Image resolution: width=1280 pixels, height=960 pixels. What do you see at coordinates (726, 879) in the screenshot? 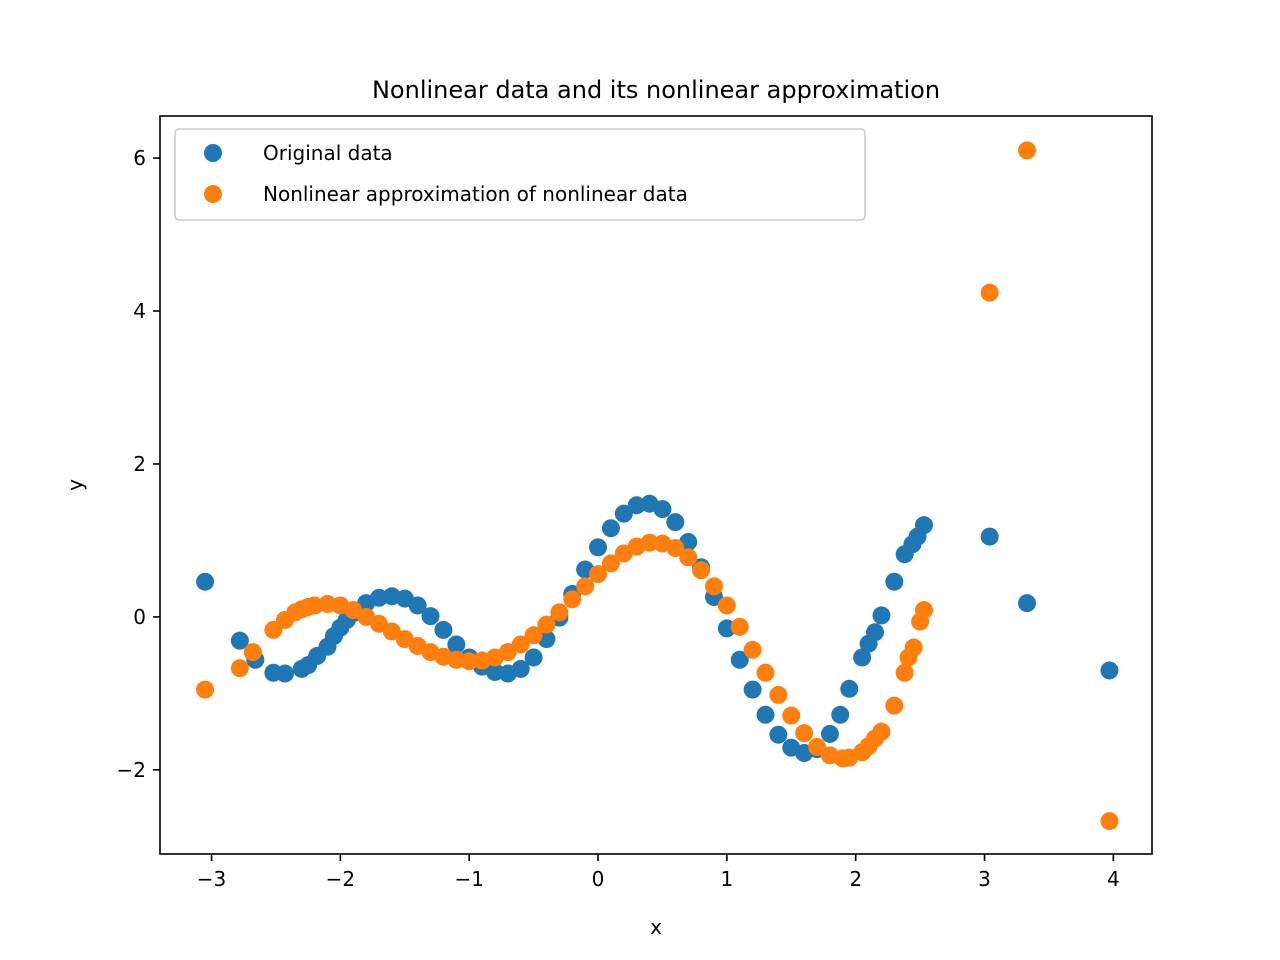
I see `x-tick-label: 1` at bounding box center [726, 879].